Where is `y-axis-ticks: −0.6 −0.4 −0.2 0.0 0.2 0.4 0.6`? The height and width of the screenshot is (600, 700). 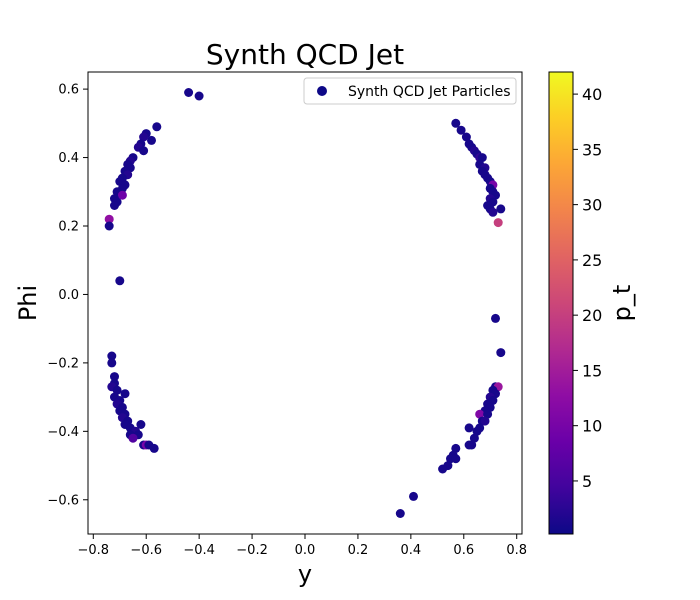
y-axis-ticks: −0.6 −0.4 −0.2 0.0 0.2 0.4 0.6 is located at coordinates (67, 295).